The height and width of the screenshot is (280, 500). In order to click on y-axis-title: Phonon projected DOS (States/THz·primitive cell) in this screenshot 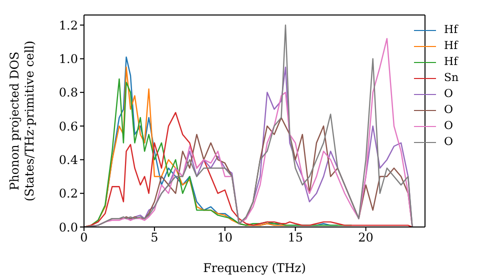, I will do `click(22, 121)`.